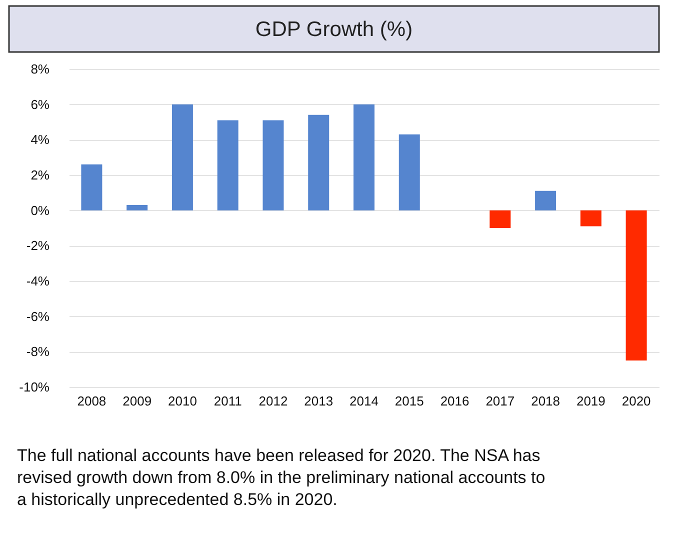 This screenshot has height=556, width=683. I want to click on y-tick-label: -8%, so click(38, 352).